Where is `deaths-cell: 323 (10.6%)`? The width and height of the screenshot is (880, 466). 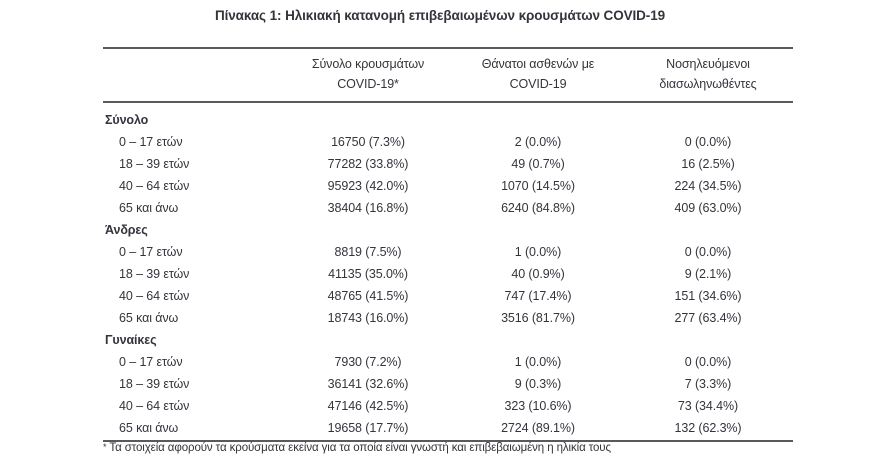 deaths-cell: 323 (10.6%) is located at coordinates (538, 406).